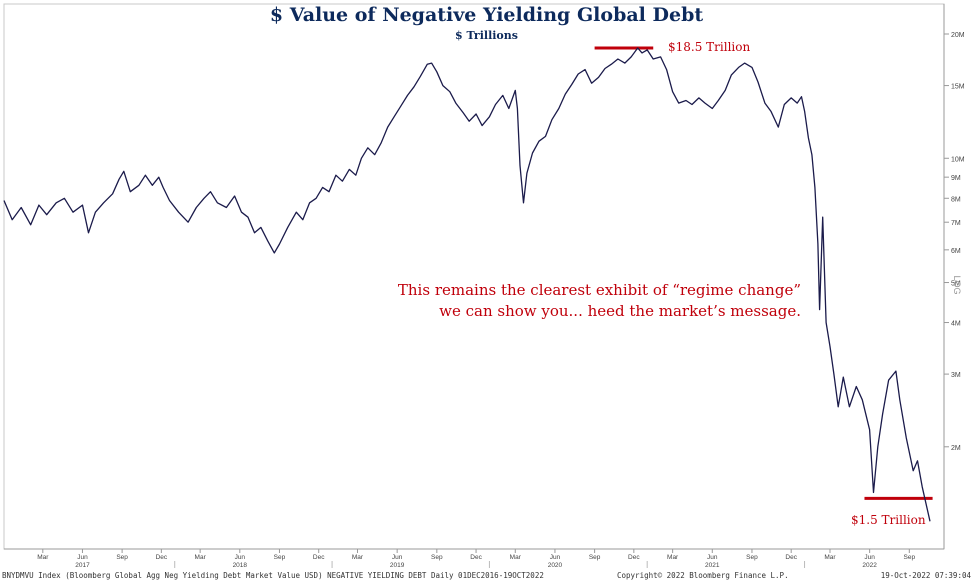 The image size is (973, 586). What do you see at coordinates (240, 565) in the screenshot?
I see `x-year-label: 2018` at bounding box center [240, 565].